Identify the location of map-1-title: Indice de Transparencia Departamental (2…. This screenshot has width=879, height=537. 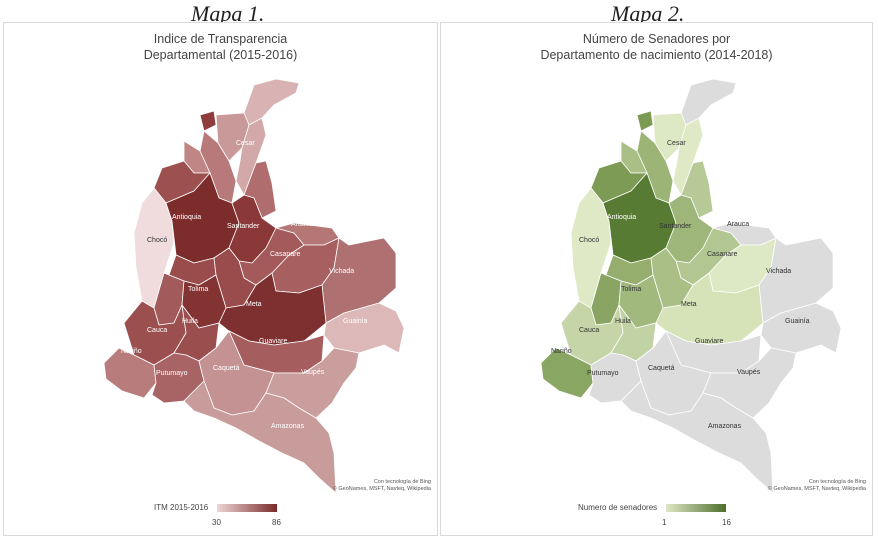
(220, 47).